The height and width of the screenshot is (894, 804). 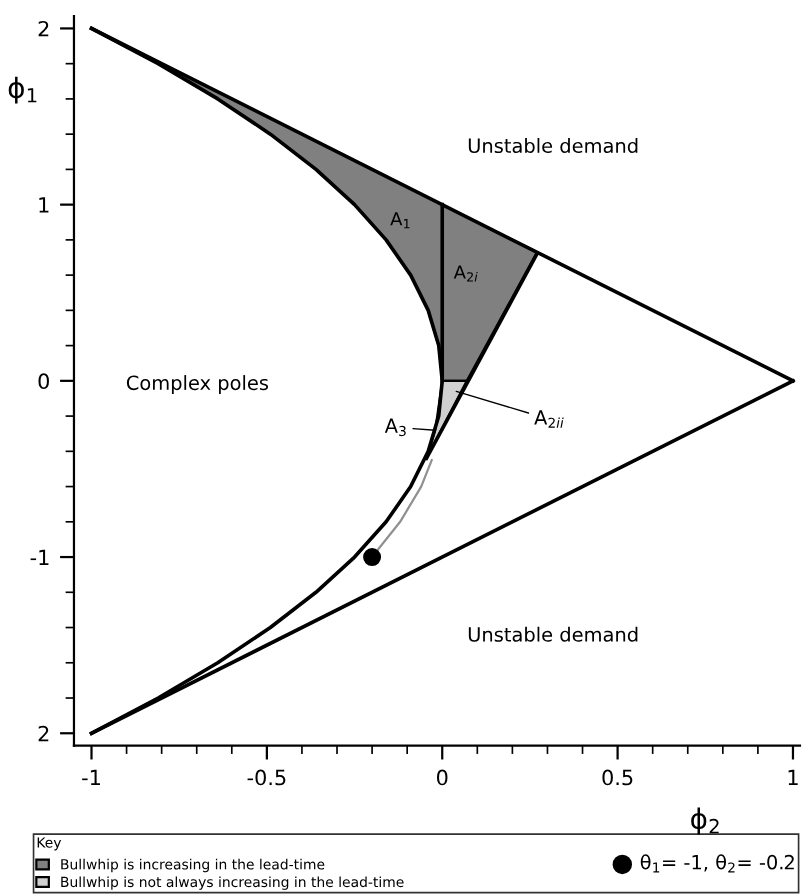 What do you see at coordinates (197, 384) in the screenshot?
I see `annotation: Complex poles` at bounding box center [197, 384].